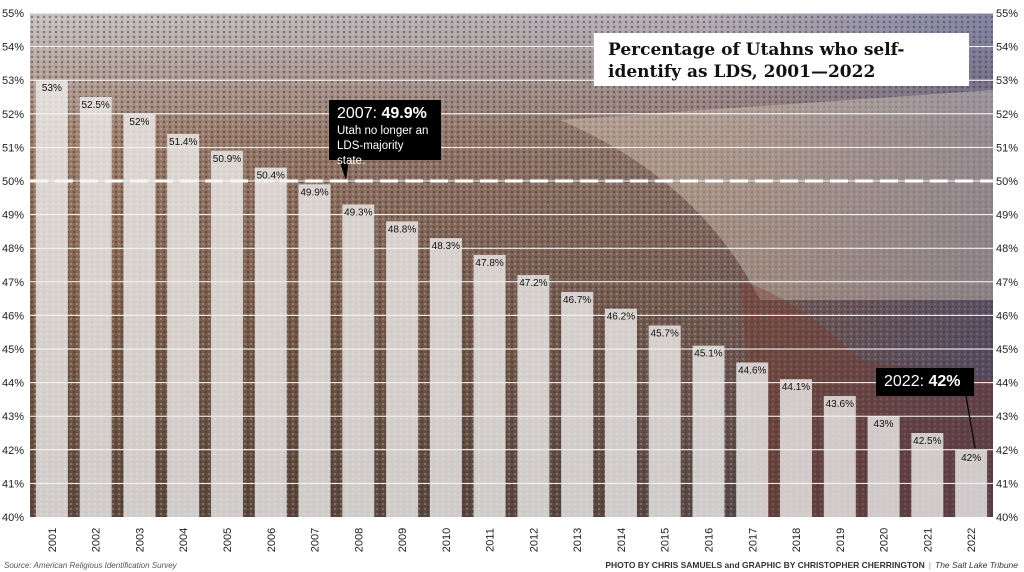 The height and width of the screenshot is (572, 1024). What do you see at coordinates (971, 458) in the screenshot?
I see `bar-value-label: 42%` at bounding box center [971, 458].